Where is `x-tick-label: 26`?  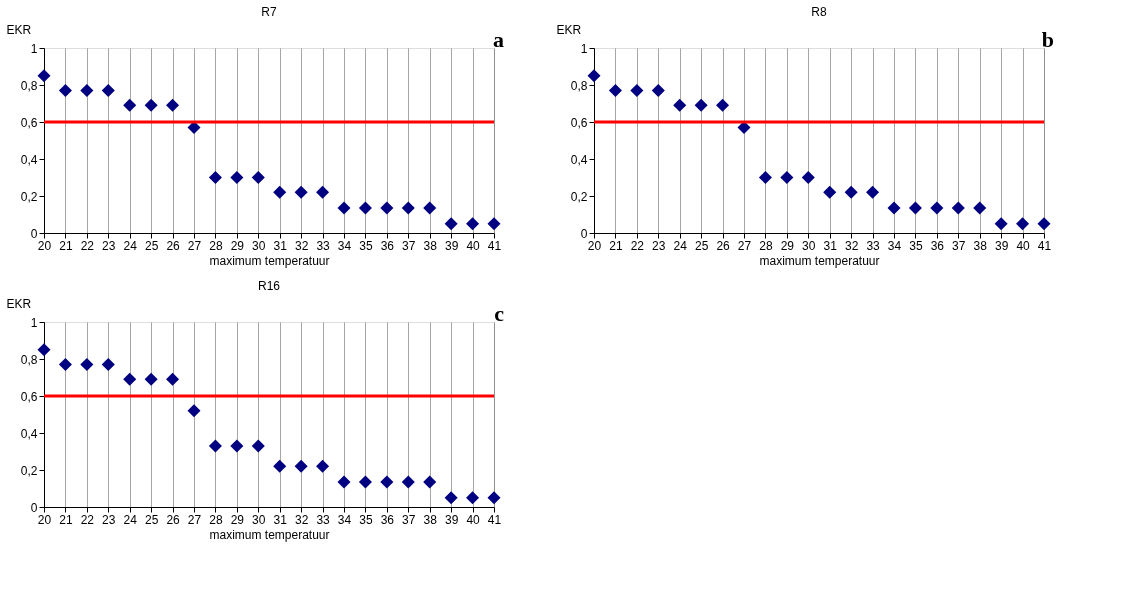 x-tick-label: 26 is located at coordinates (173, 519).